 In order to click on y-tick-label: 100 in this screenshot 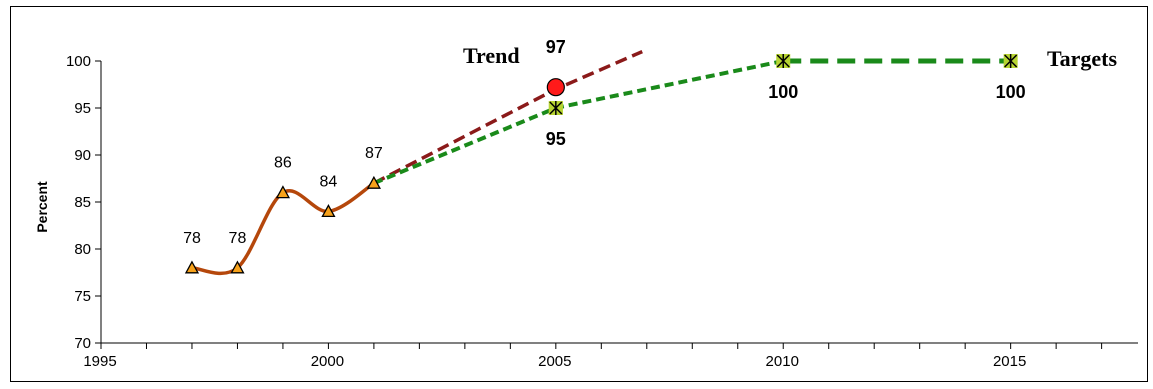, I will do `click(78, 61)`.